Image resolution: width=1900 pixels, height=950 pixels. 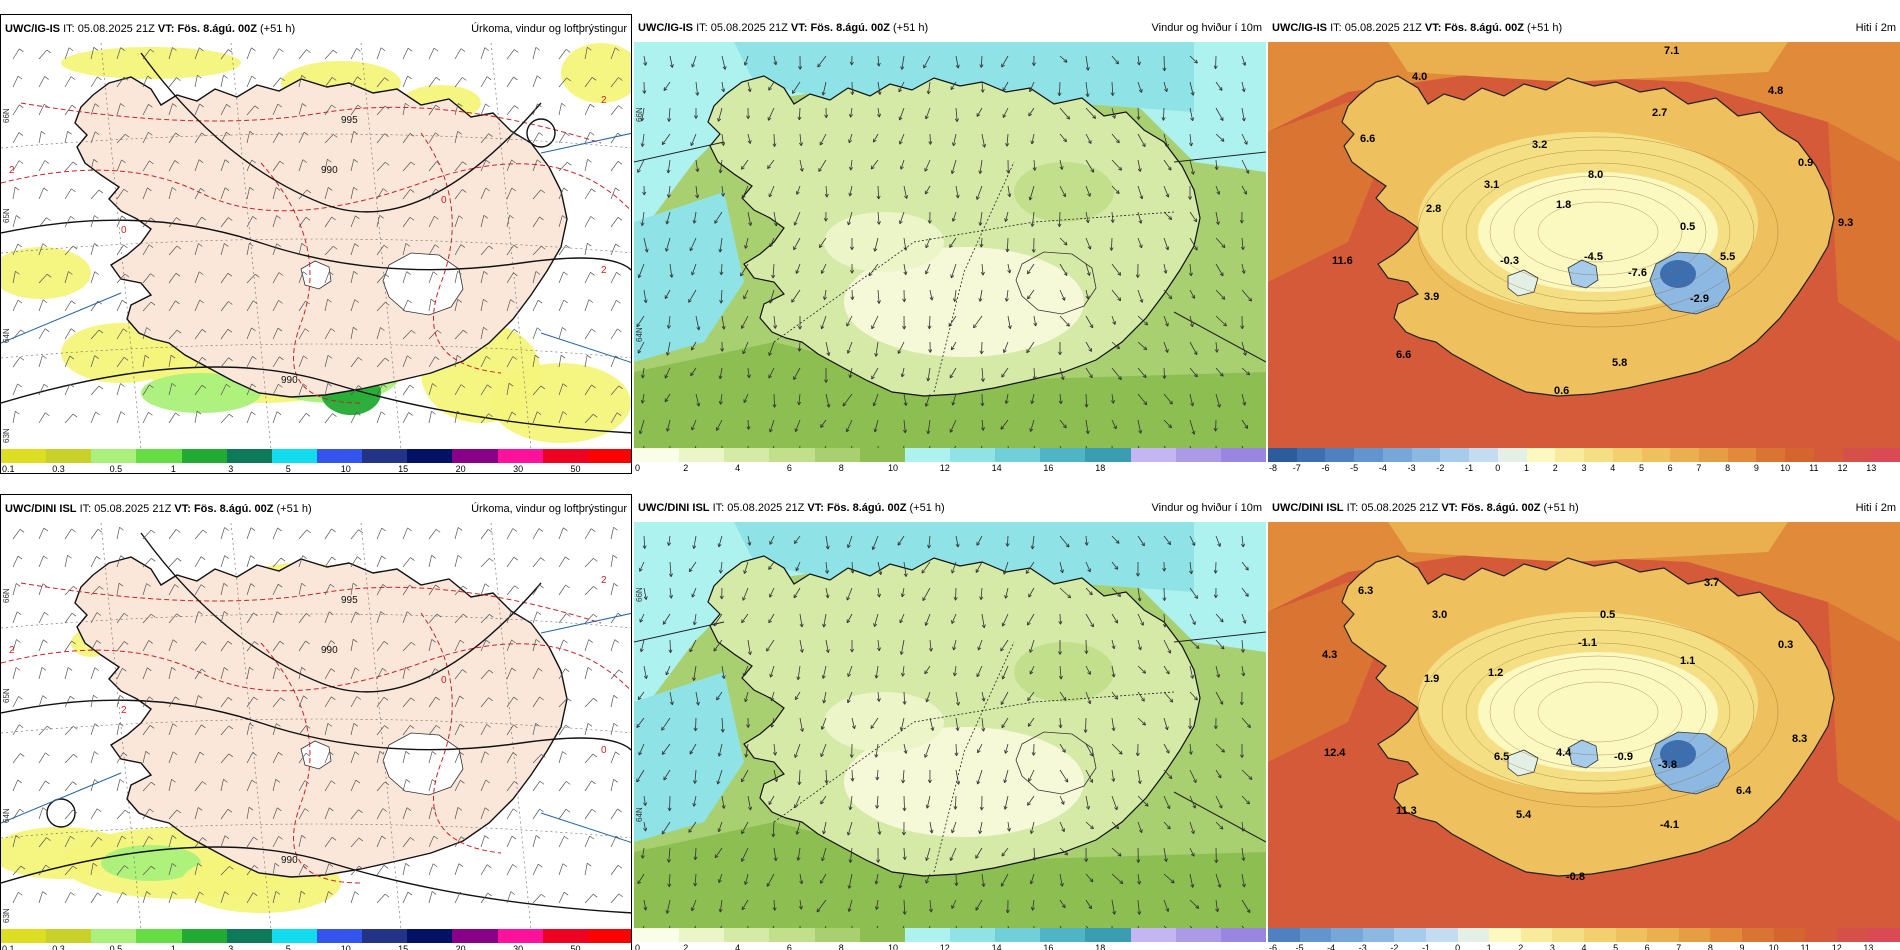 I want to click on colorbar-label: 0.3, so click(x=58, y=947).